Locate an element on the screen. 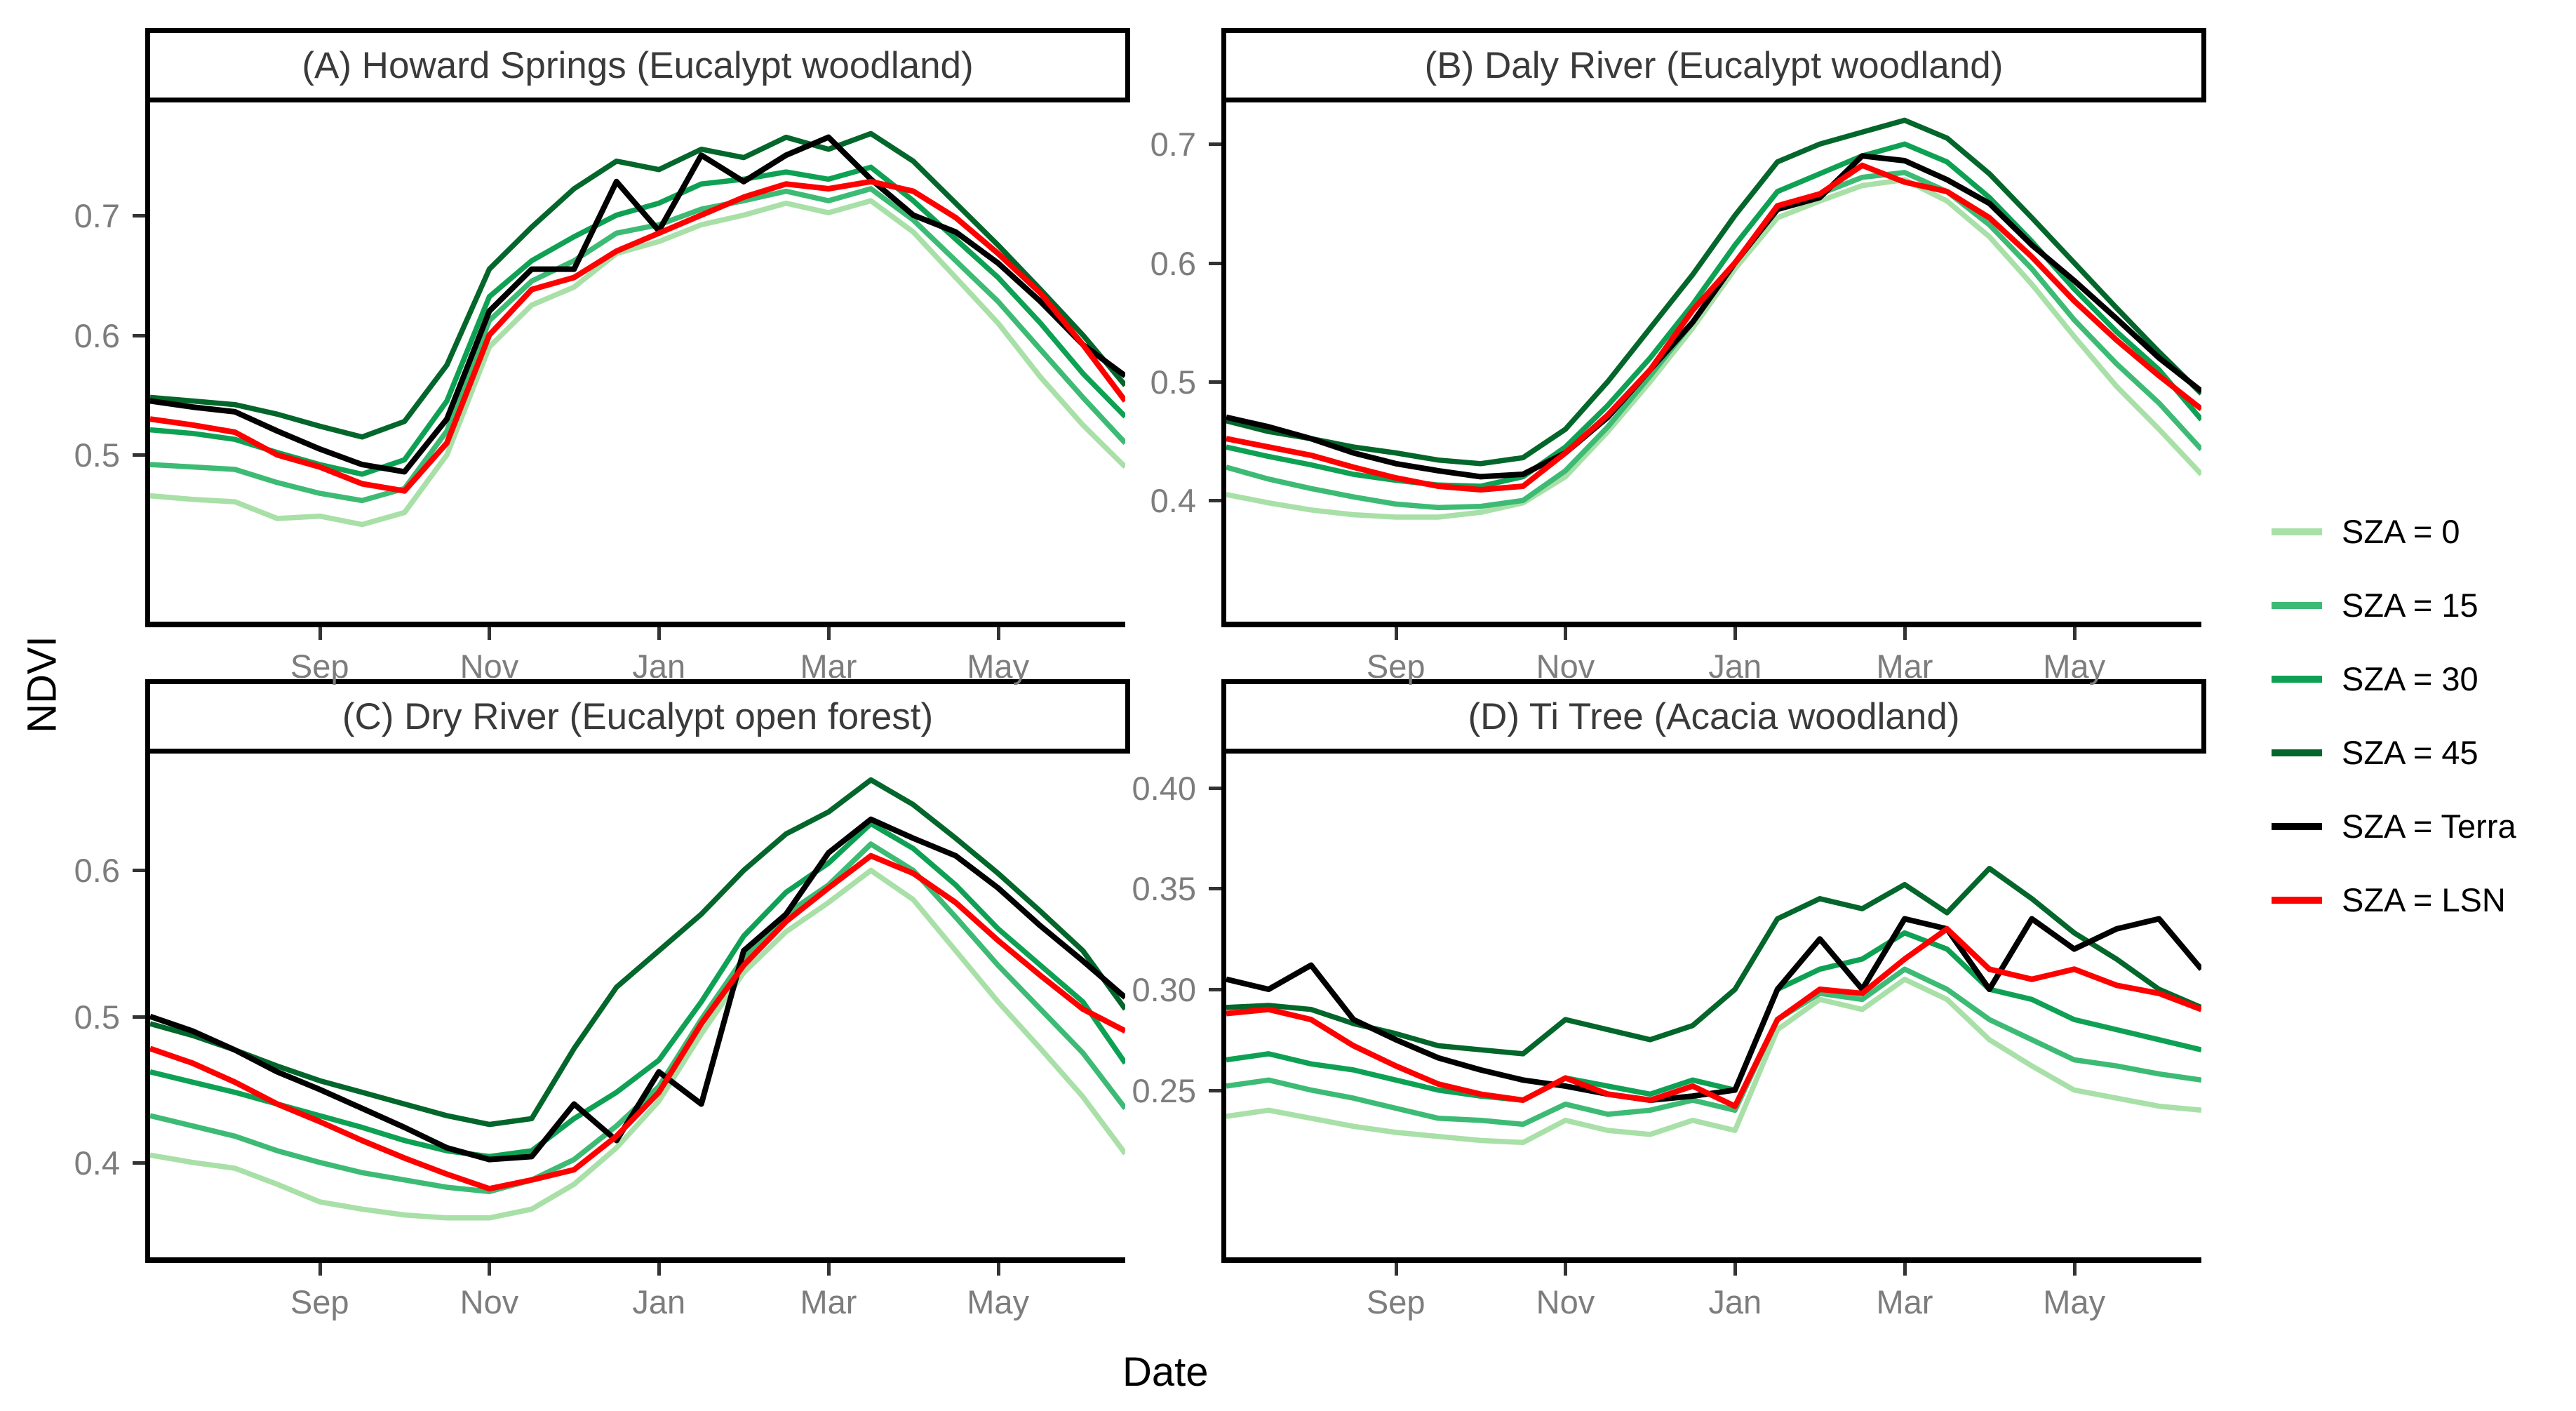  panel-3-plot-area is located at coordinates (1713, 1006).